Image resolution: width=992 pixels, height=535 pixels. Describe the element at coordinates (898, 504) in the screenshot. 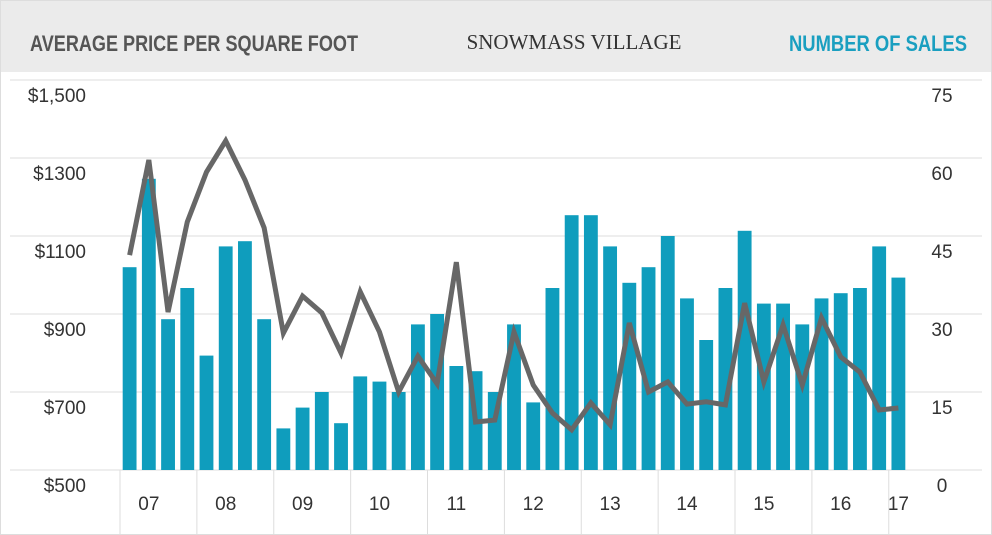

I see `x-tick-label: 17` at that location.